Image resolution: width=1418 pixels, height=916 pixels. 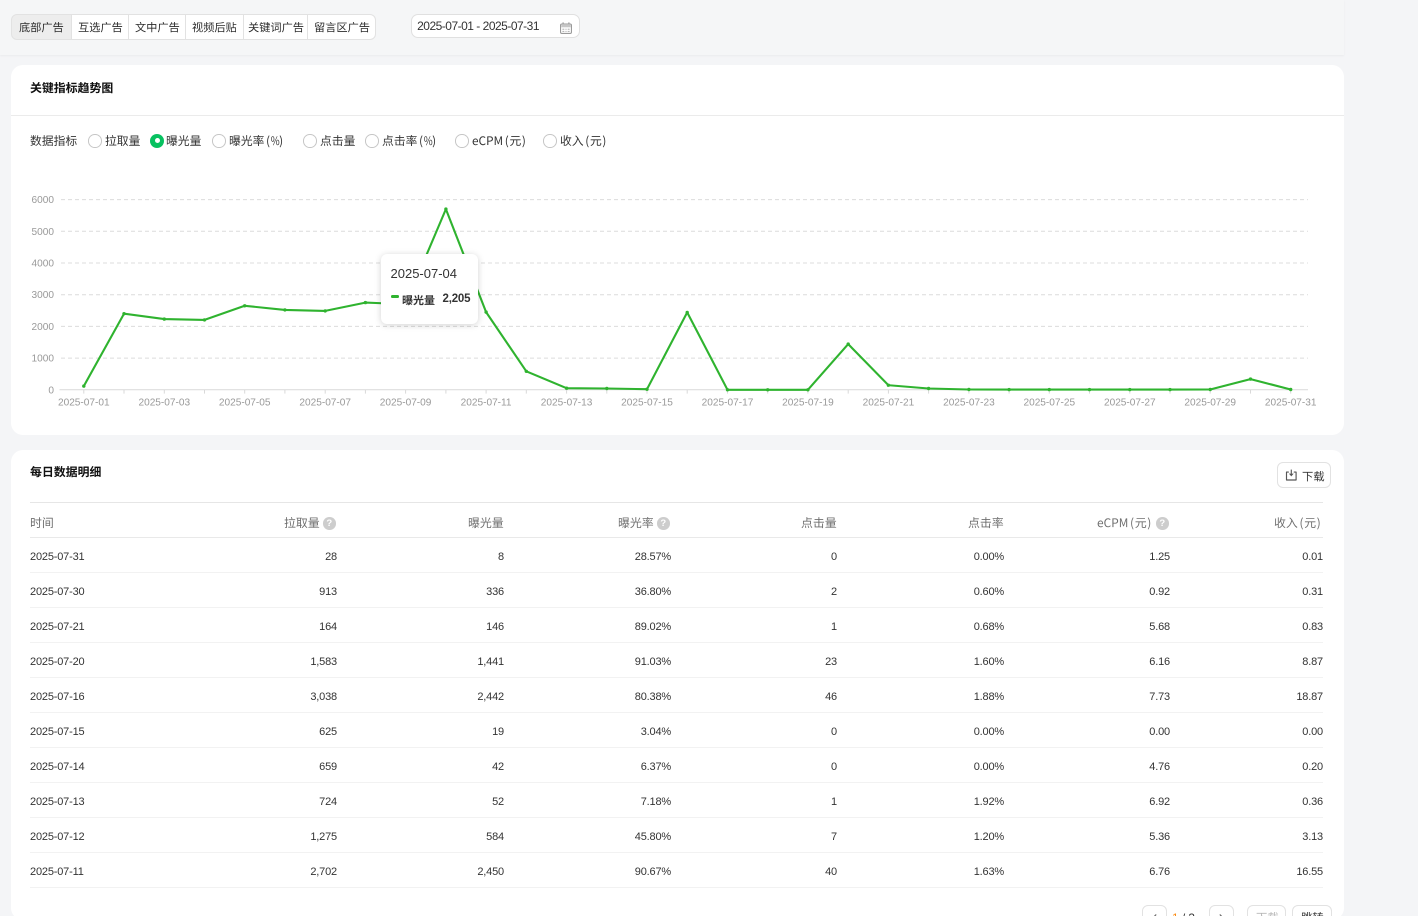 What do you see at coordinates (245, 402) in the screenshot?
I see `svg-text: 2025-07-05` at bounding box center [245, 402].